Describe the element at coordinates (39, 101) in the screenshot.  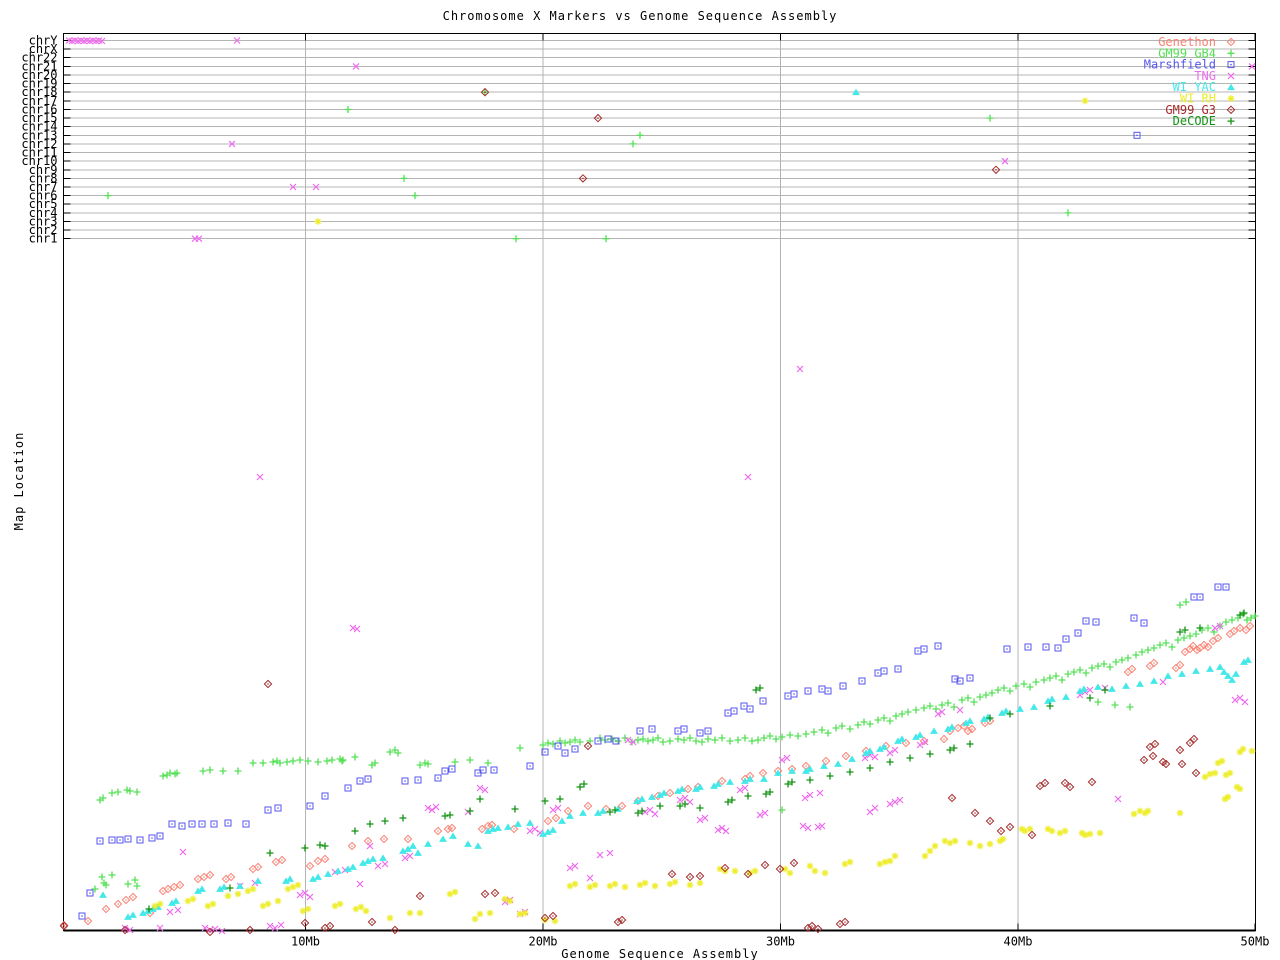
I see `chromosome-row-label: chr17` at that location.